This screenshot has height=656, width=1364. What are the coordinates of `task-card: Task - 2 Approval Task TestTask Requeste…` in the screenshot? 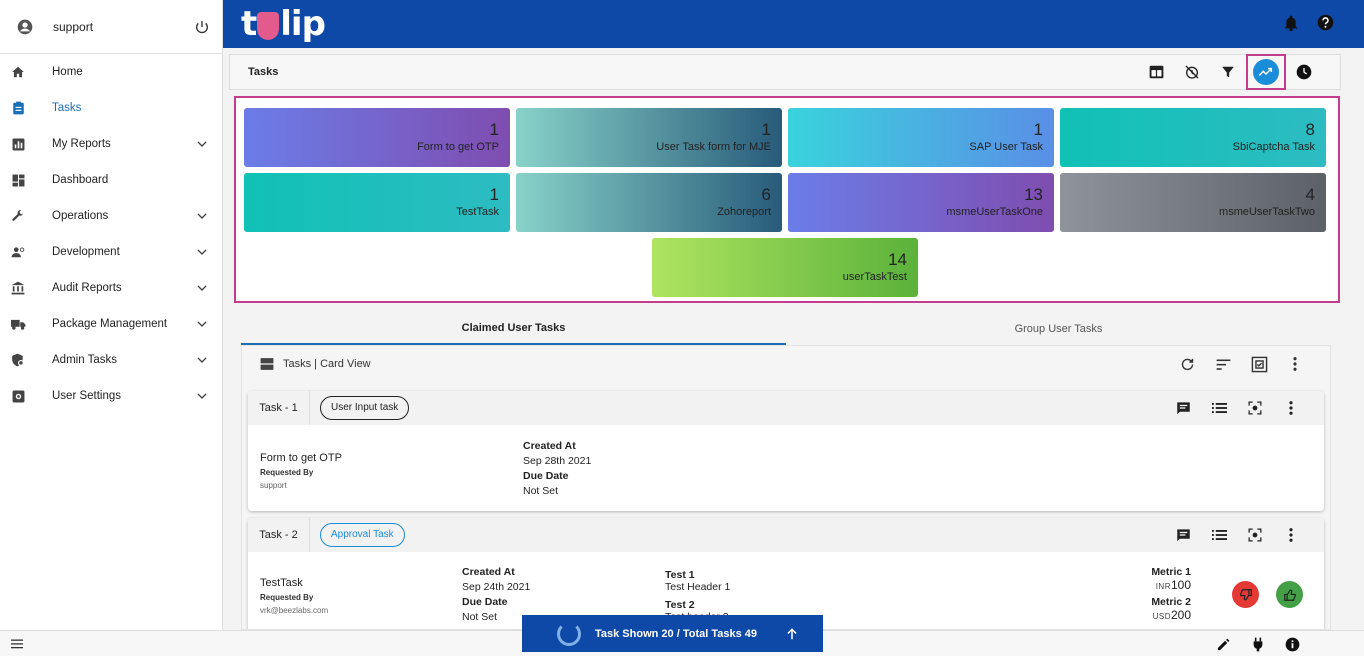 It's located at (786, 573).